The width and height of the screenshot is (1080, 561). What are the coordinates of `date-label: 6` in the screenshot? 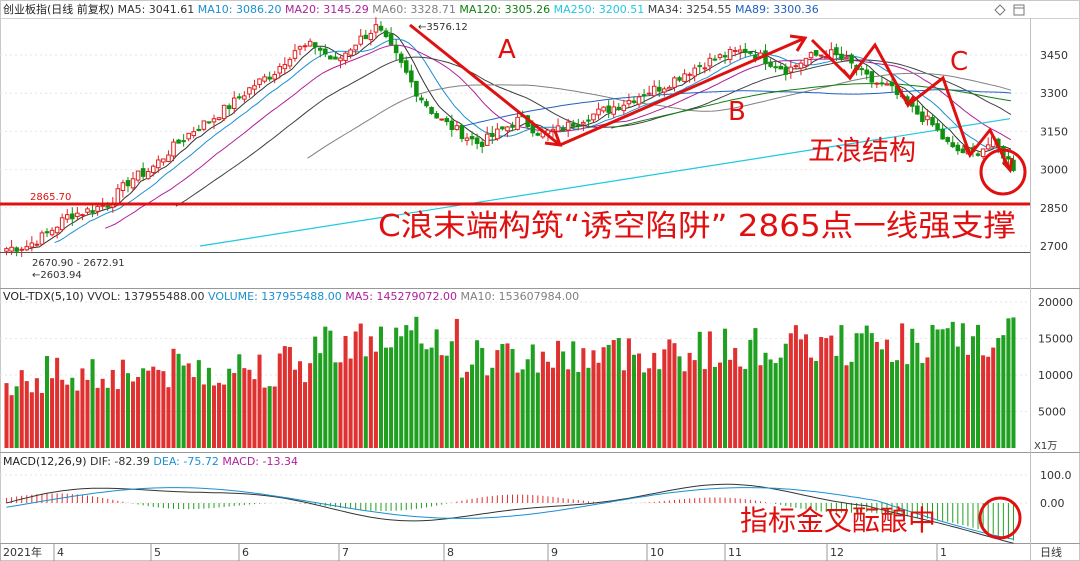 It's located at (245, 552).